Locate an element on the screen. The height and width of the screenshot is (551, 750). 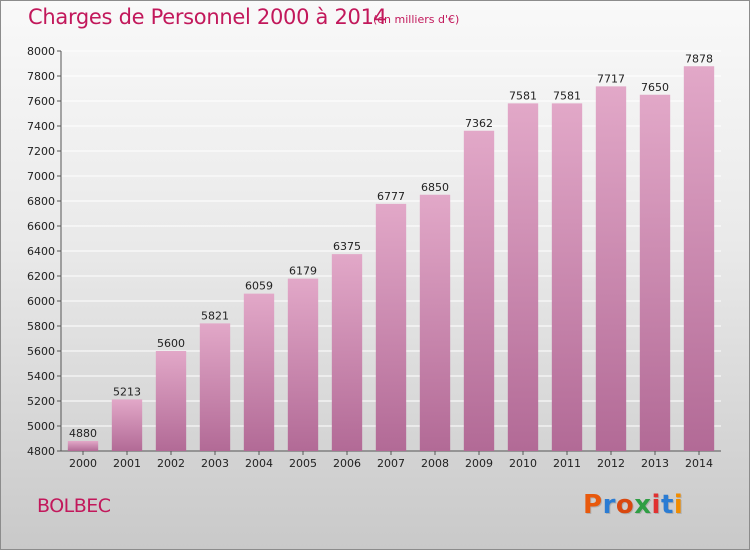
x-tick-label: 2005 is located at coordinates (303, 463).